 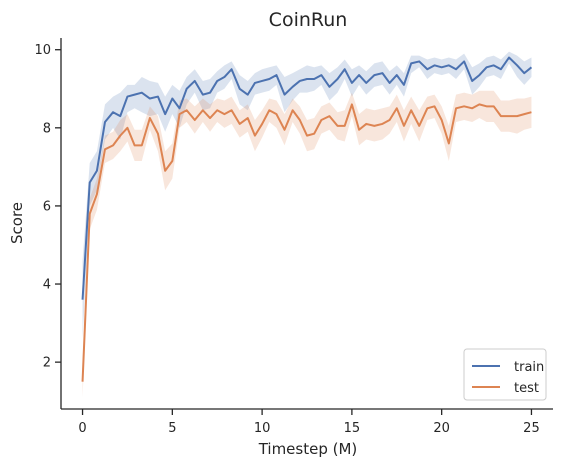 What do you see at coordinates (505, 374) in the screenshot?
I see `legend: train test` at bounding box center [505, 374].